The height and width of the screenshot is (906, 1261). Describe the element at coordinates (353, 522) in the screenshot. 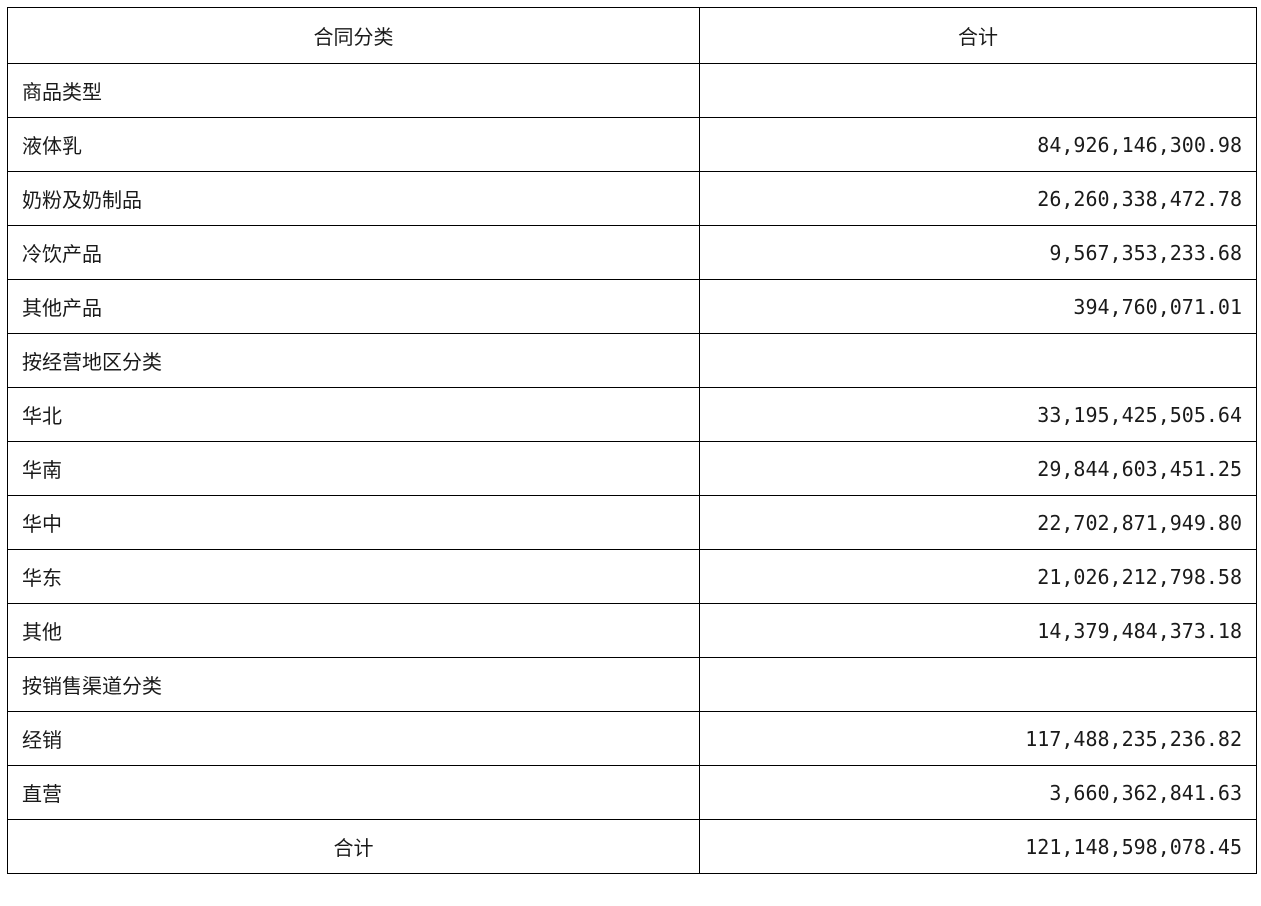

I see `item-label: 华中` at that location.